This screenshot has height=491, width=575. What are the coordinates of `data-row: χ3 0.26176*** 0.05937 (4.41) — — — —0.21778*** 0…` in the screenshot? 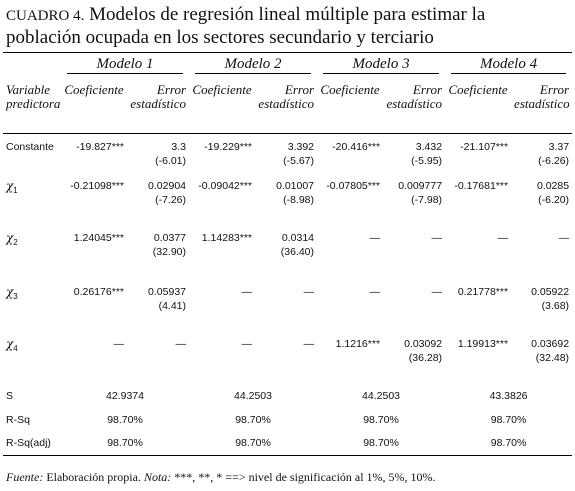 It's located at (287, 305).